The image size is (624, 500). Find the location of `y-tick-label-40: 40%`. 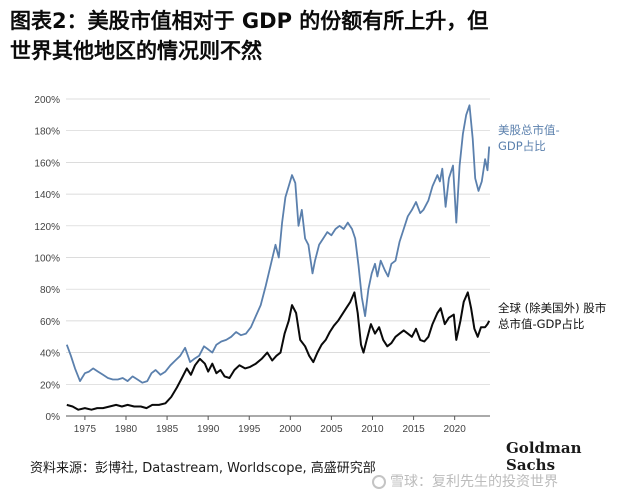

y-tick-label-40: 40% is located at coordinates (50, 354).